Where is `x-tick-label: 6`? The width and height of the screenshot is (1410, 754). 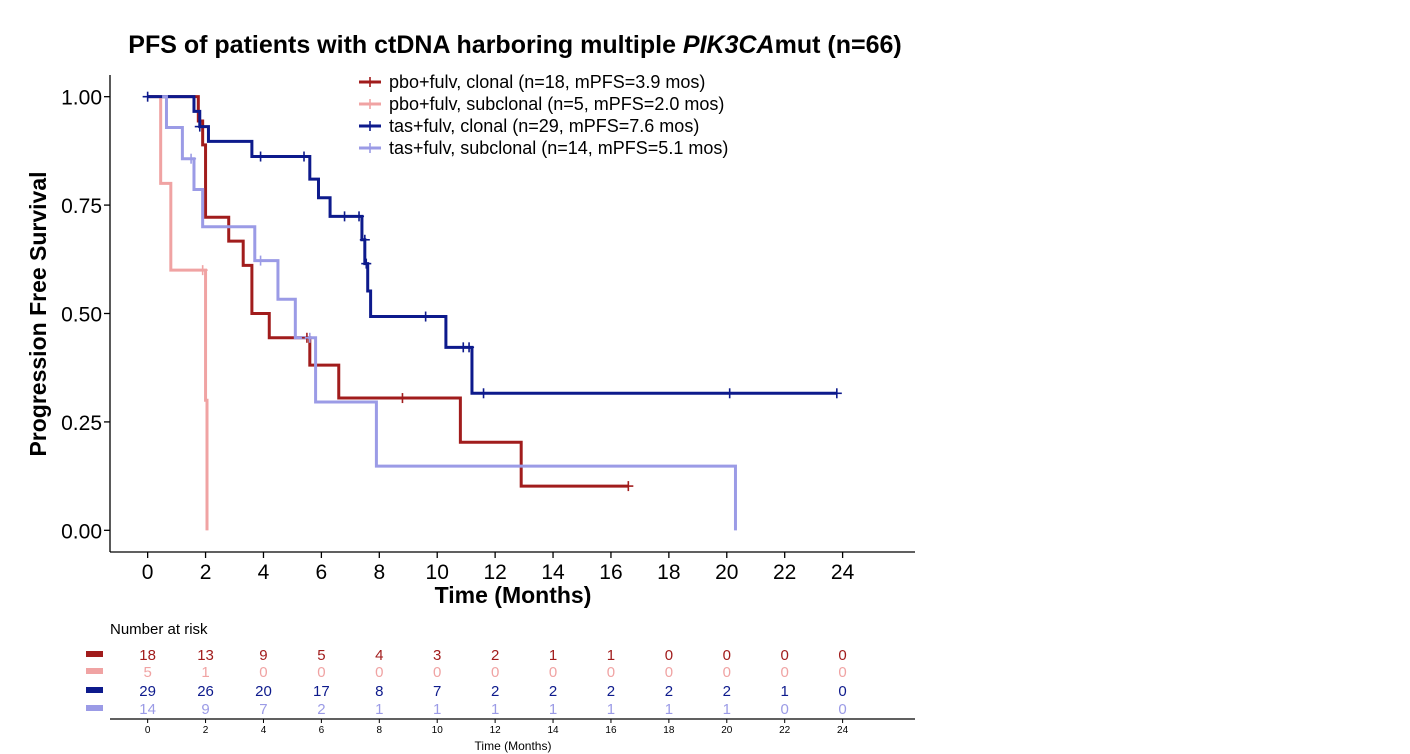 x-tick-label: 6 is located at coordinates (322, 572).